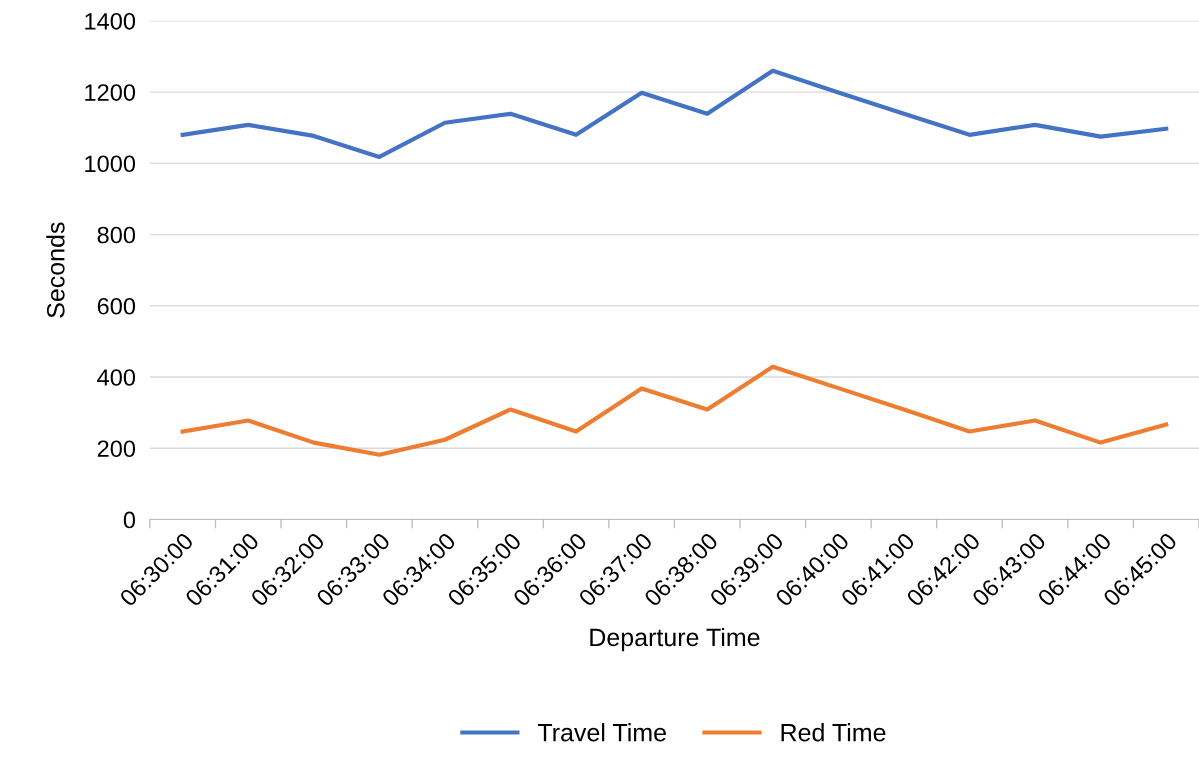  Describe the element at coordinates (833, 732) in the screenshot. I see `legend-label: Red Time` at that location.